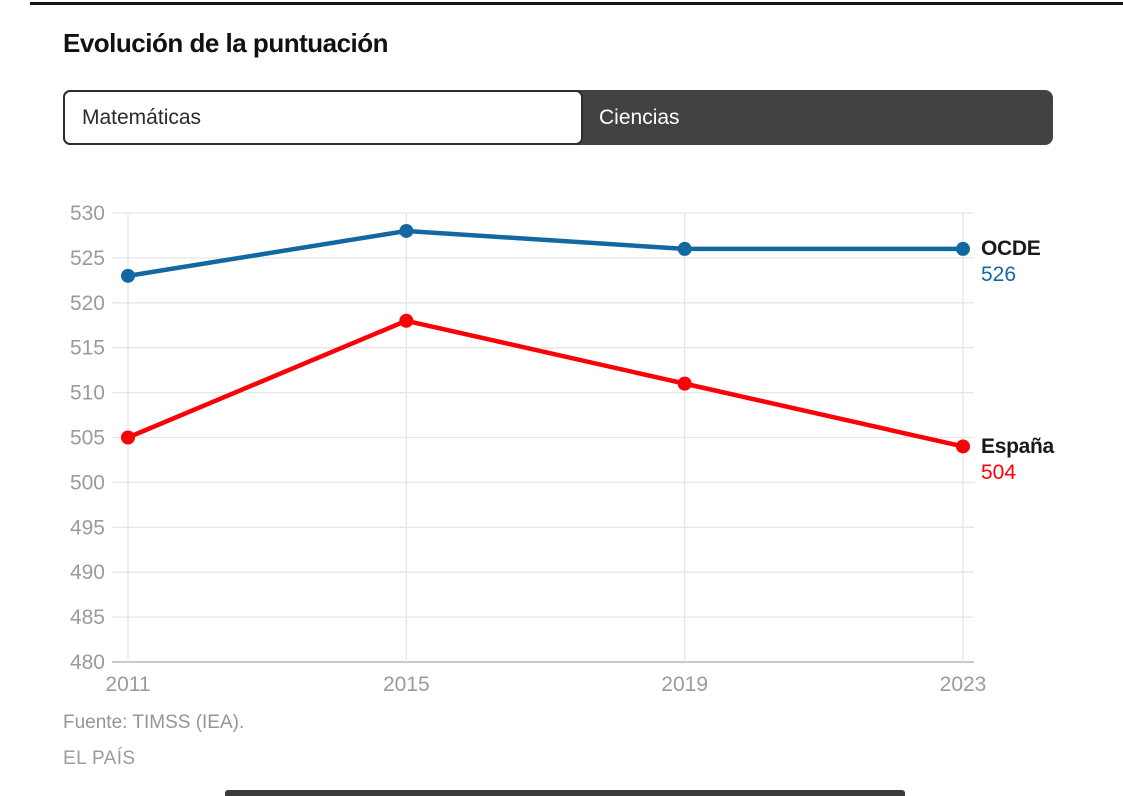  Describe the element at coordinates (1011, 262) in the screenshot. I see `series-label-ocde: OCDE 526` at that location.